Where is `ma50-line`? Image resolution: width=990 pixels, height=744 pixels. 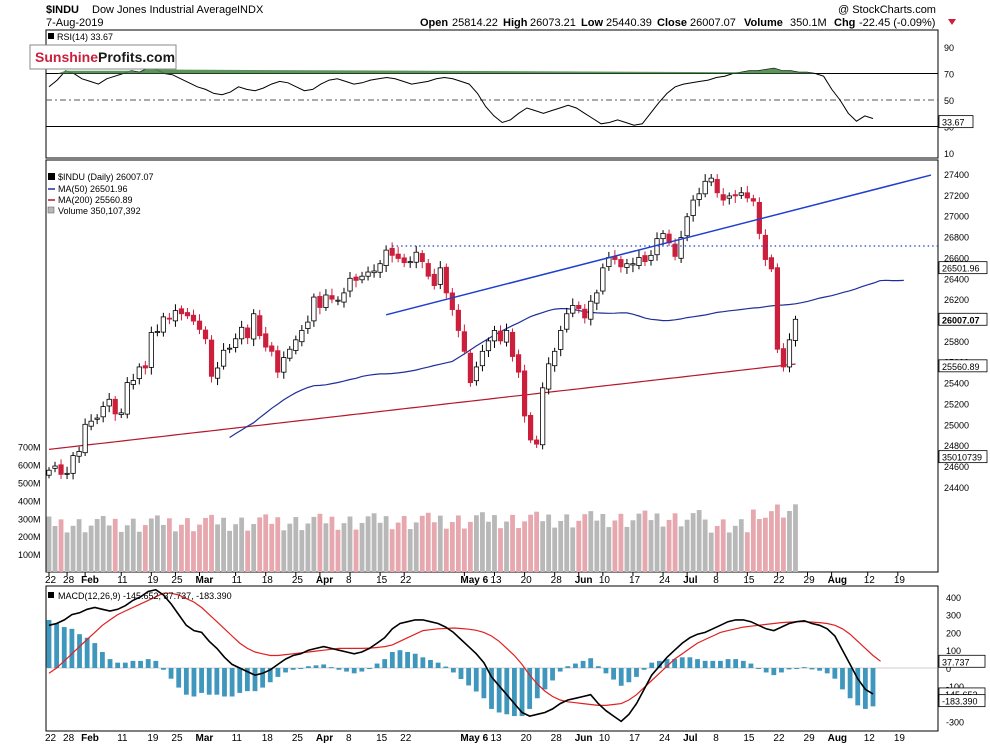
ma50-line is located at coordinates (566, 359).